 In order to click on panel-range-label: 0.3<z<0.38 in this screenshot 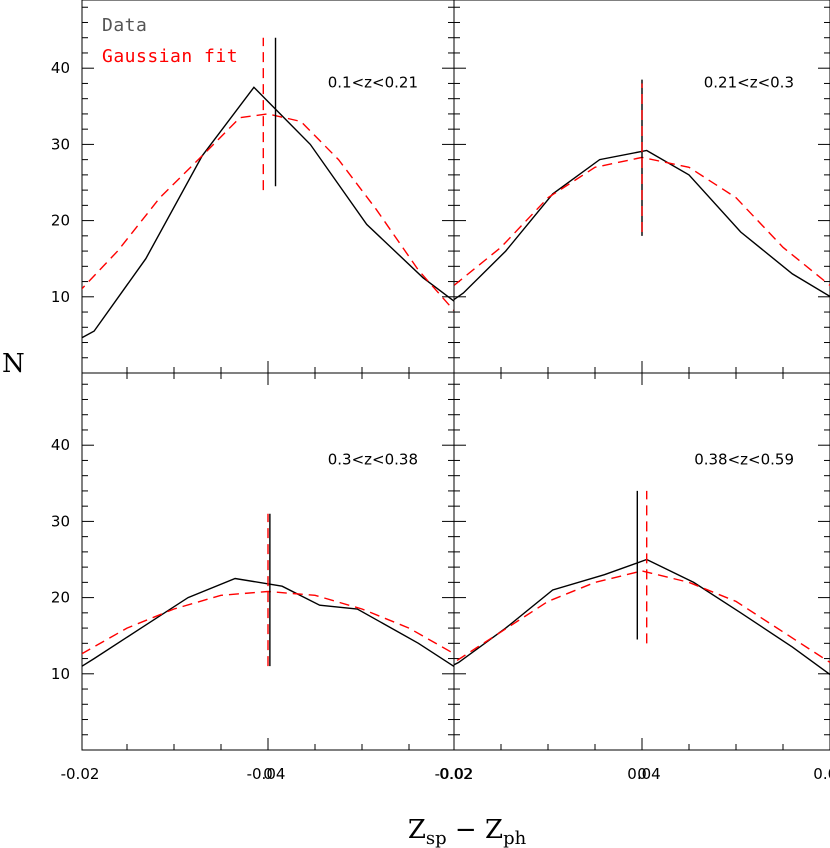, I will do `click(373, 459)`.